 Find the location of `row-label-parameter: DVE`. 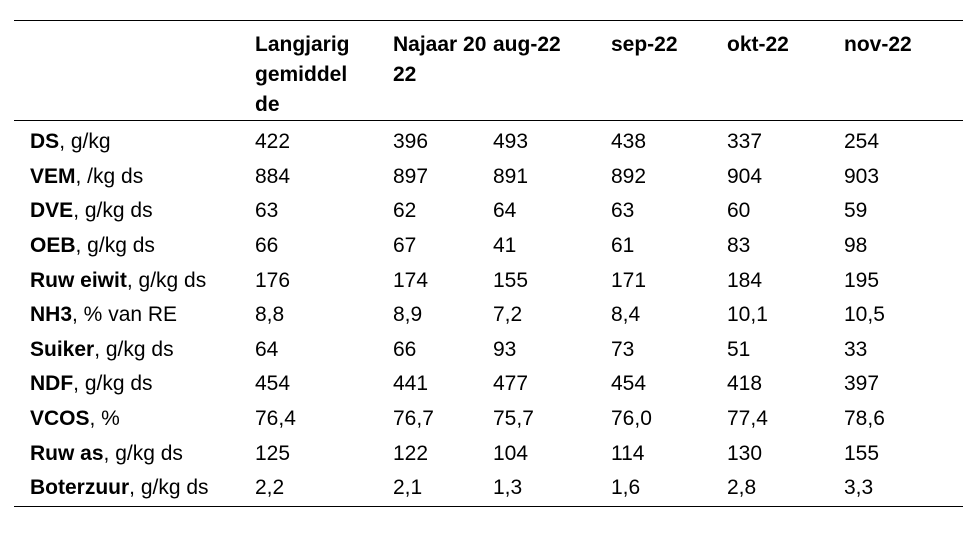

row-label-parameter: DVE is located at coordinates (52, 211).